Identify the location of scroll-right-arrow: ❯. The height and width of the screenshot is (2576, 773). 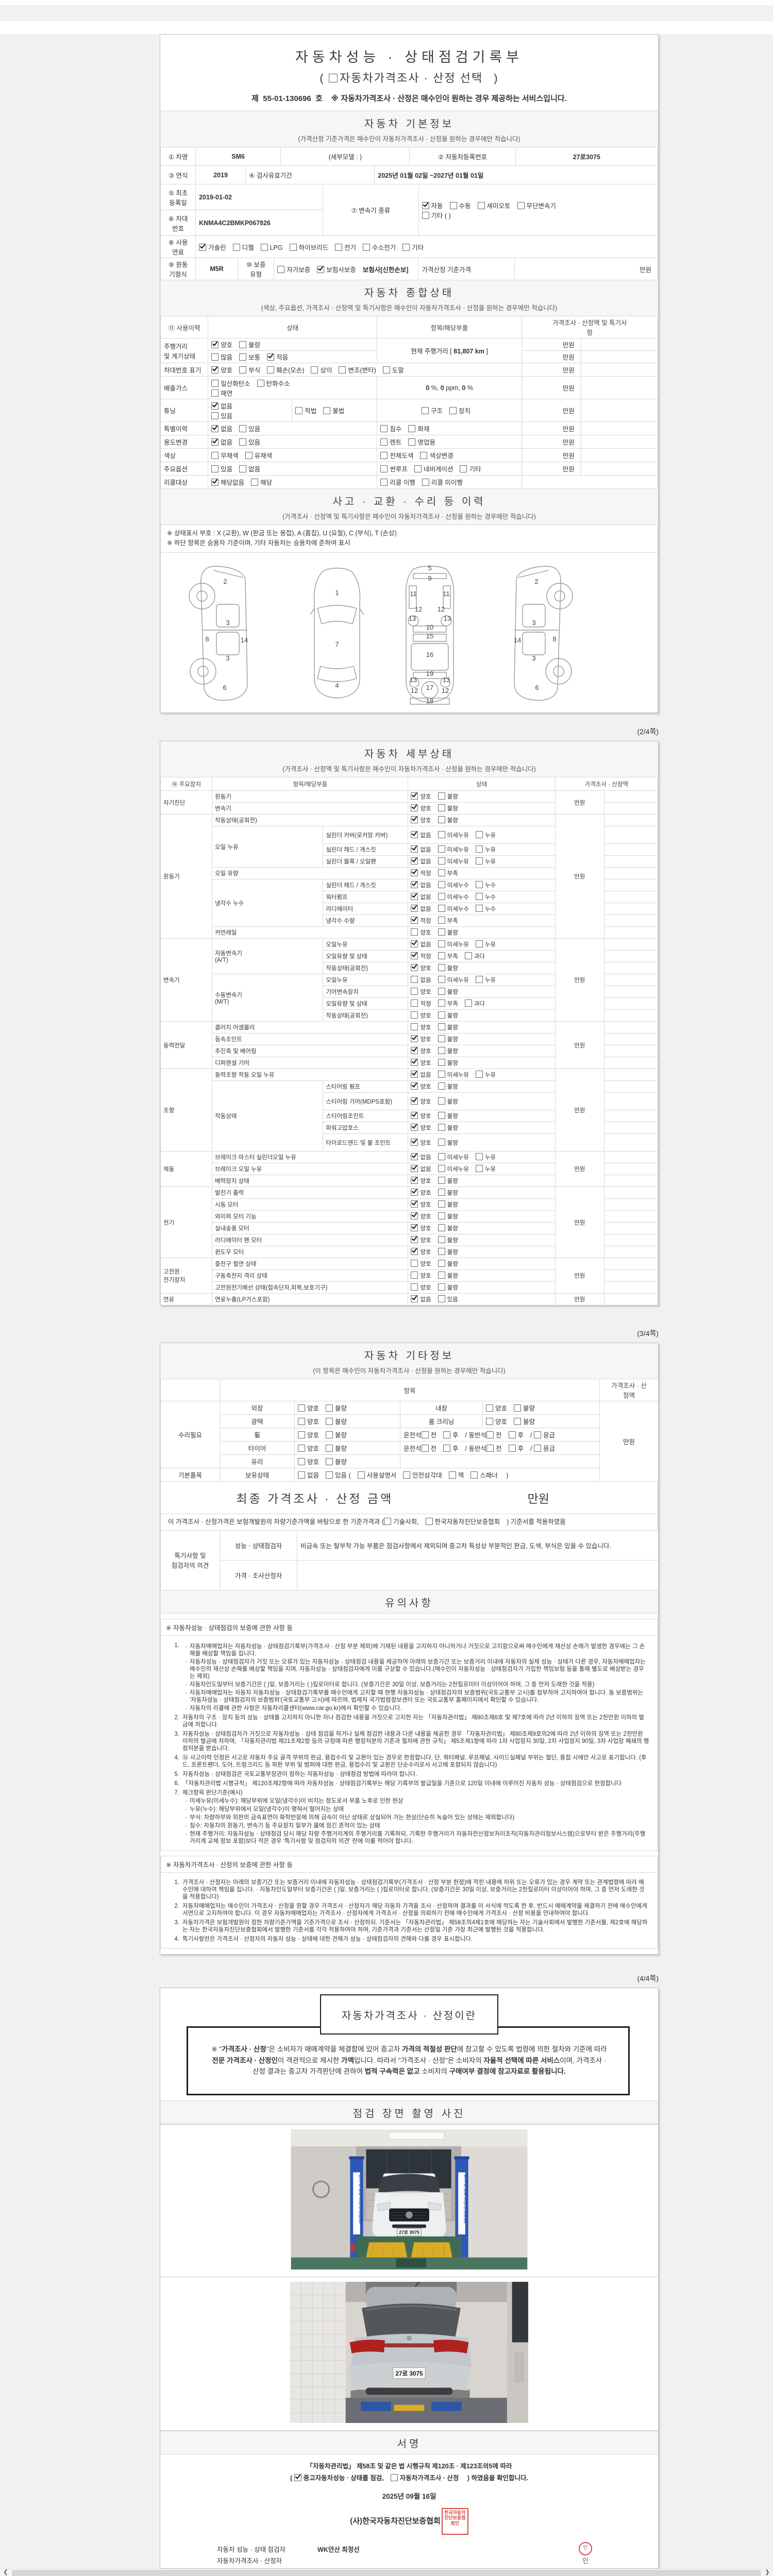
(767, 2572).